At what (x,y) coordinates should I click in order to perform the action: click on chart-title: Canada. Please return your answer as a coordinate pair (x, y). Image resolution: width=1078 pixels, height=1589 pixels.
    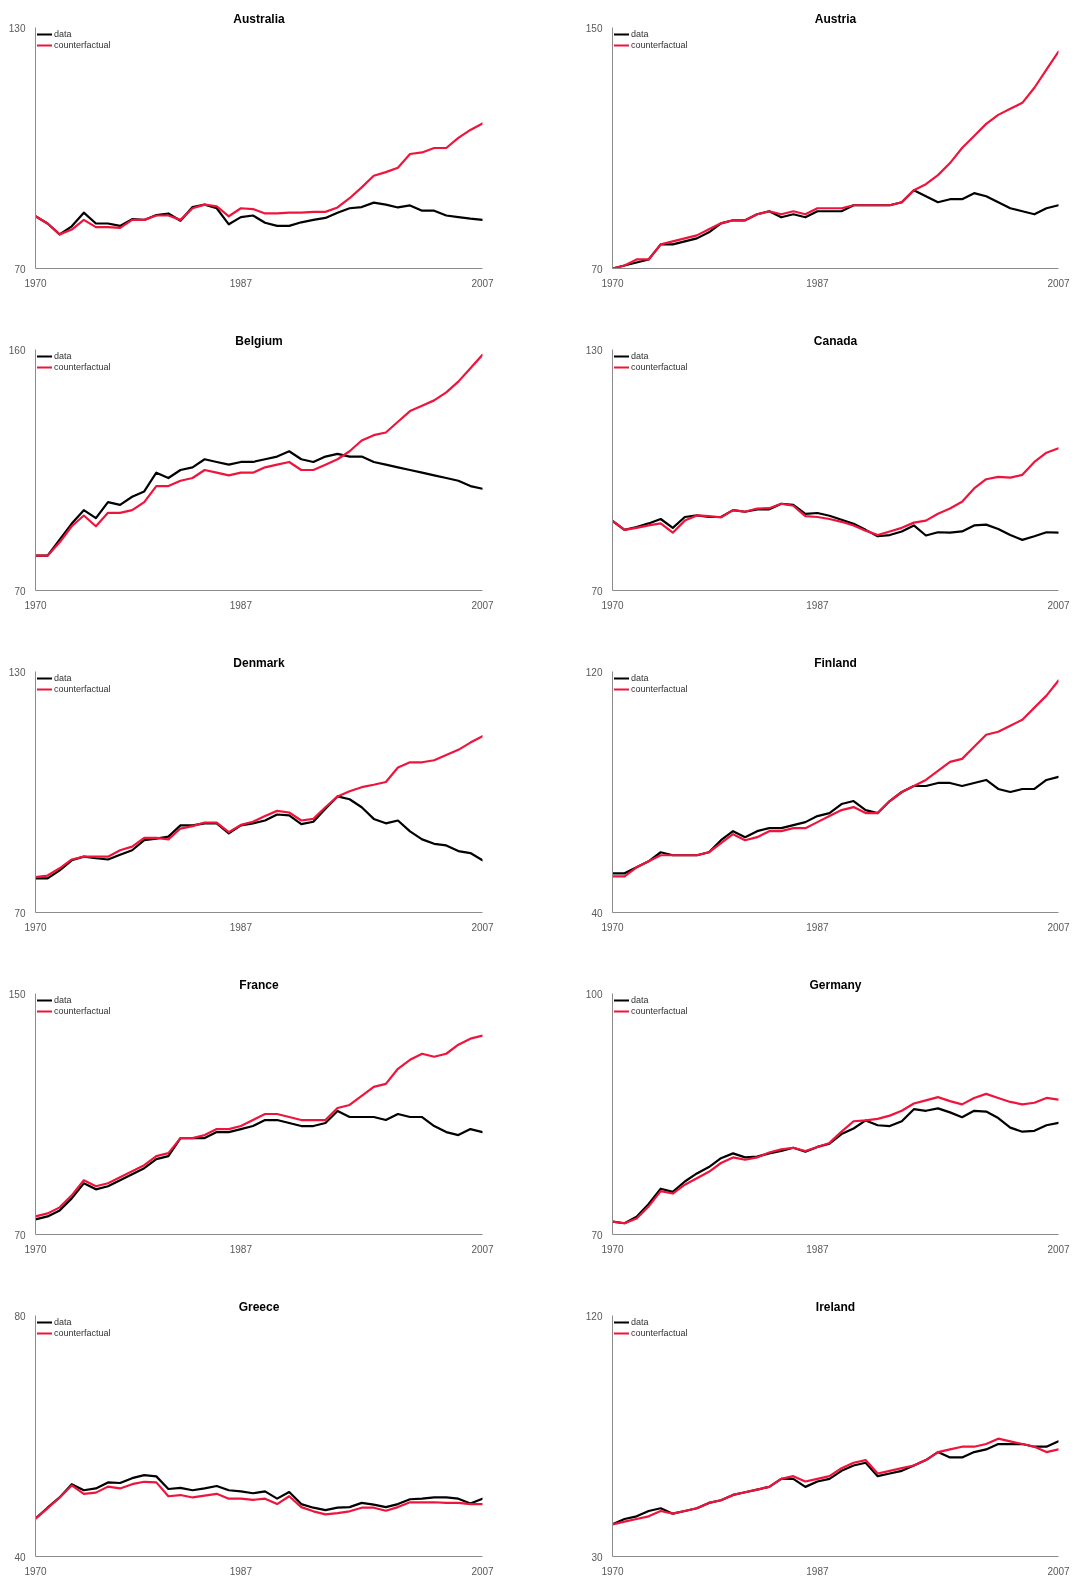
    Looking at the image, I should click on (835, 340).